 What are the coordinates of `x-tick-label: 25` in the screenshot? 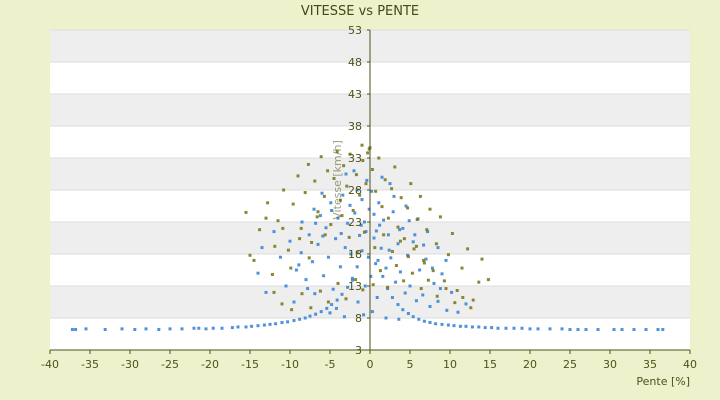 It's located at (570, 364).